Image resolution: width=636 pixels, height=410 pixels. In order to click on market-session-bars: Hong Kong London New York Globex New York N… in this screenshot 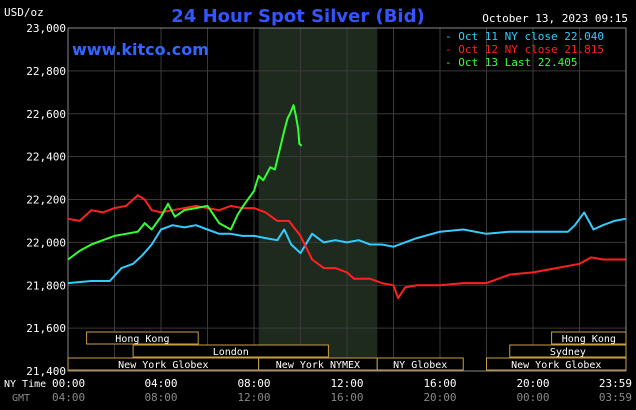, I will do `click(347, 351)`.